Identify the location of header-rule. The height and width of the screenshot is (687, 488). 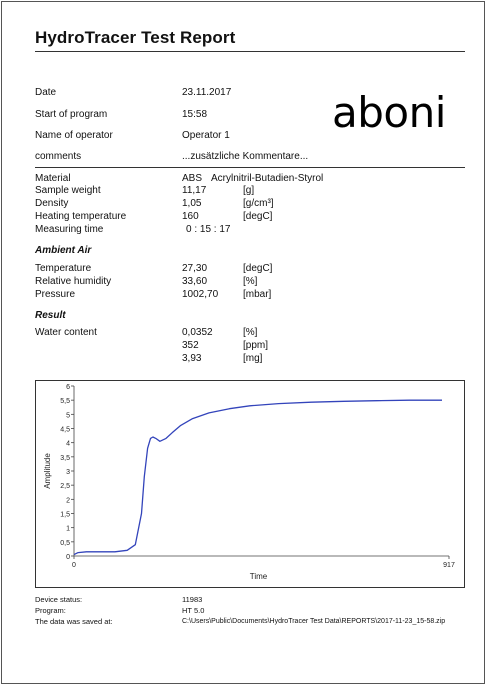
(250, 167).